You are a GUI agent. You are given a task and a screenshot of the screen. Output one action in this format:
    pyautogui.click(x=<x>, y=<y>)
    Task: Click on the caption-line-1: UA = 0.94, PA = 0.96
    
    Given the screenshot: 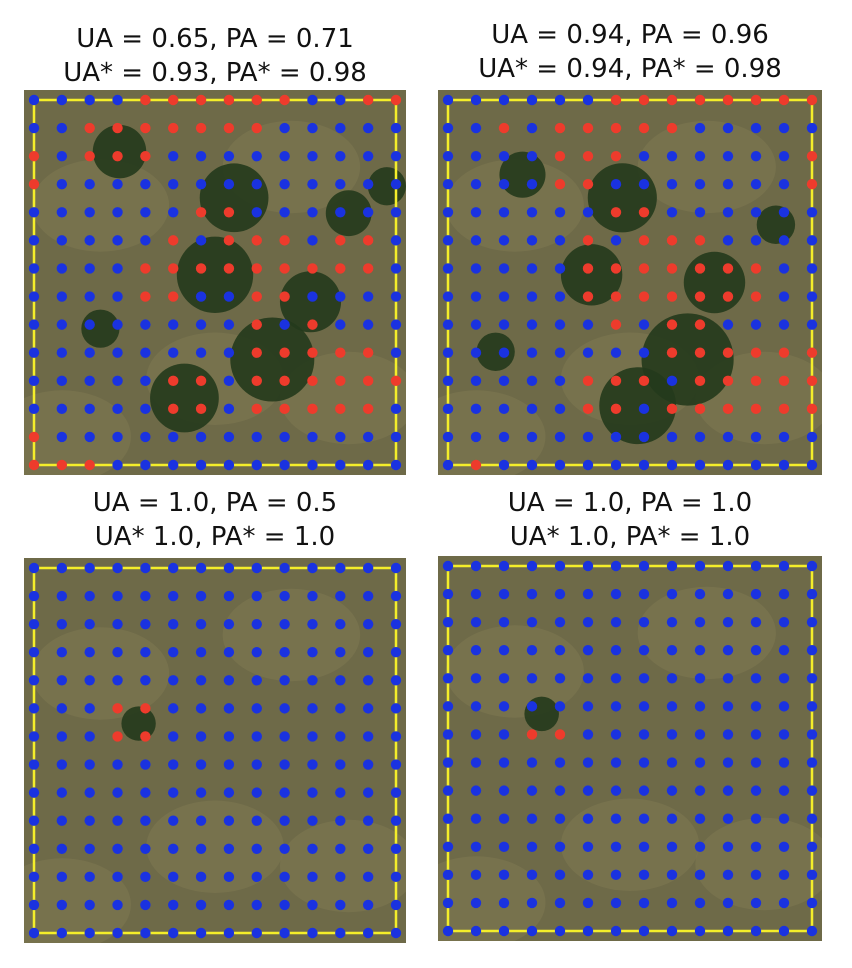 What is the action you would take?
    pyautogui.click(x=630, y=35)
    